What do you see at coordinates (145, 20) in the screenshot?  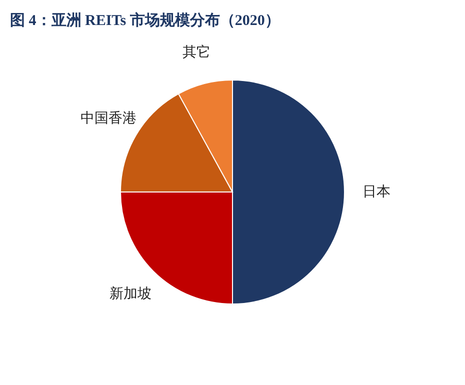 I see `chart-title: 图 4：亚洲 REITs 市场规模分布（2020）` at bounding box center [145, 20].